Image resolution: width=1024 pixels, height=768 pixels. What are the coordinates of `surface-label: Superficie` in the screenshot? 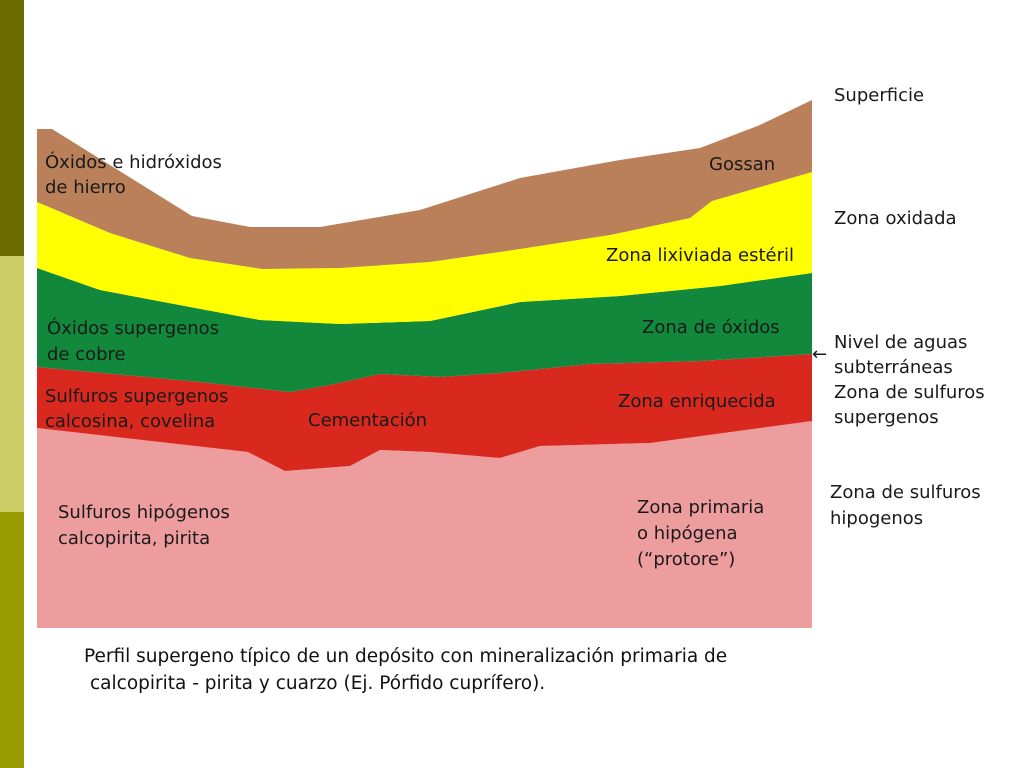 It's located at (879, 95).